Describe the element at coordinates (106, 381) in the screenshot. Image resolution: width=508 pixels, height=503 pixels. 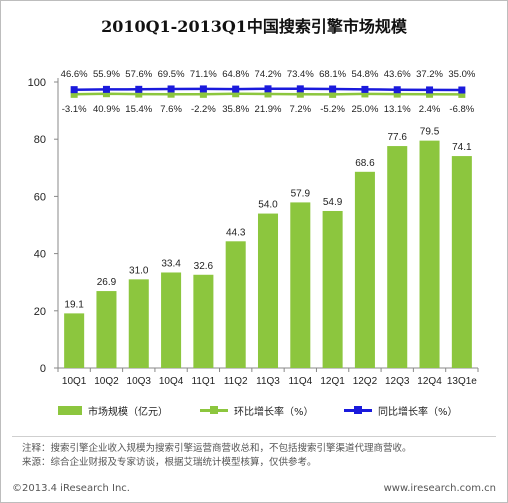
I see `x-tick-label: 10Q2` at that location.